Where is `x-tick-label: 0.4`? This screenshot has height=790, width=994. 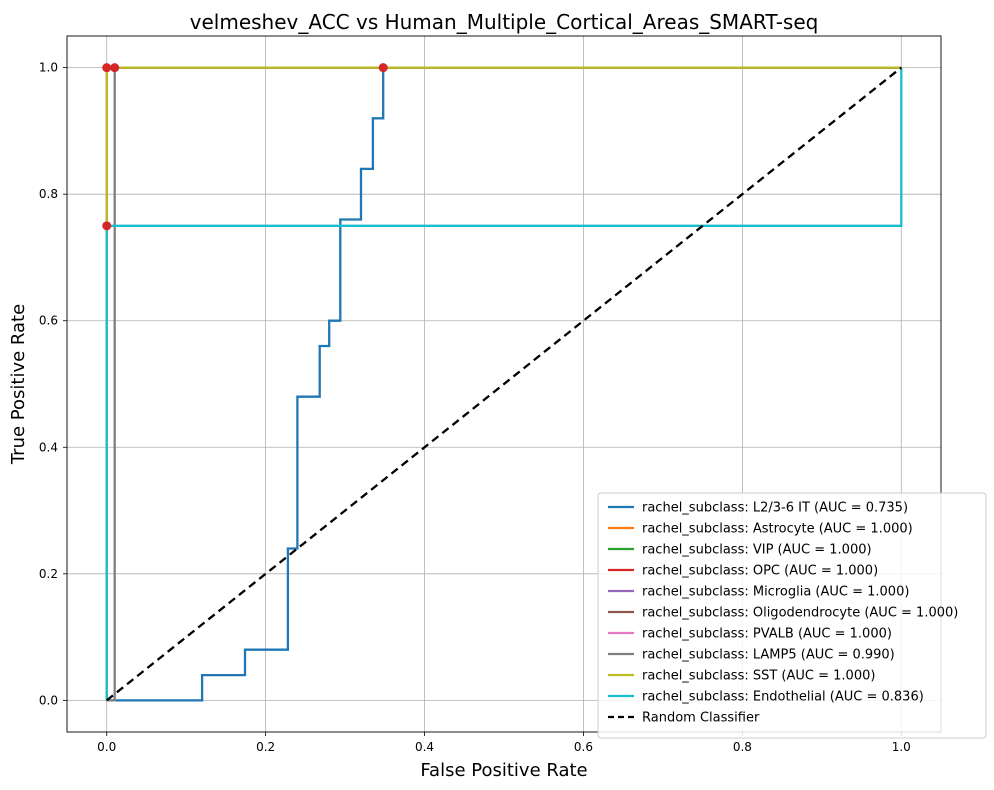
x-tick-label: 0.4 is located at coordinates (424, 747).